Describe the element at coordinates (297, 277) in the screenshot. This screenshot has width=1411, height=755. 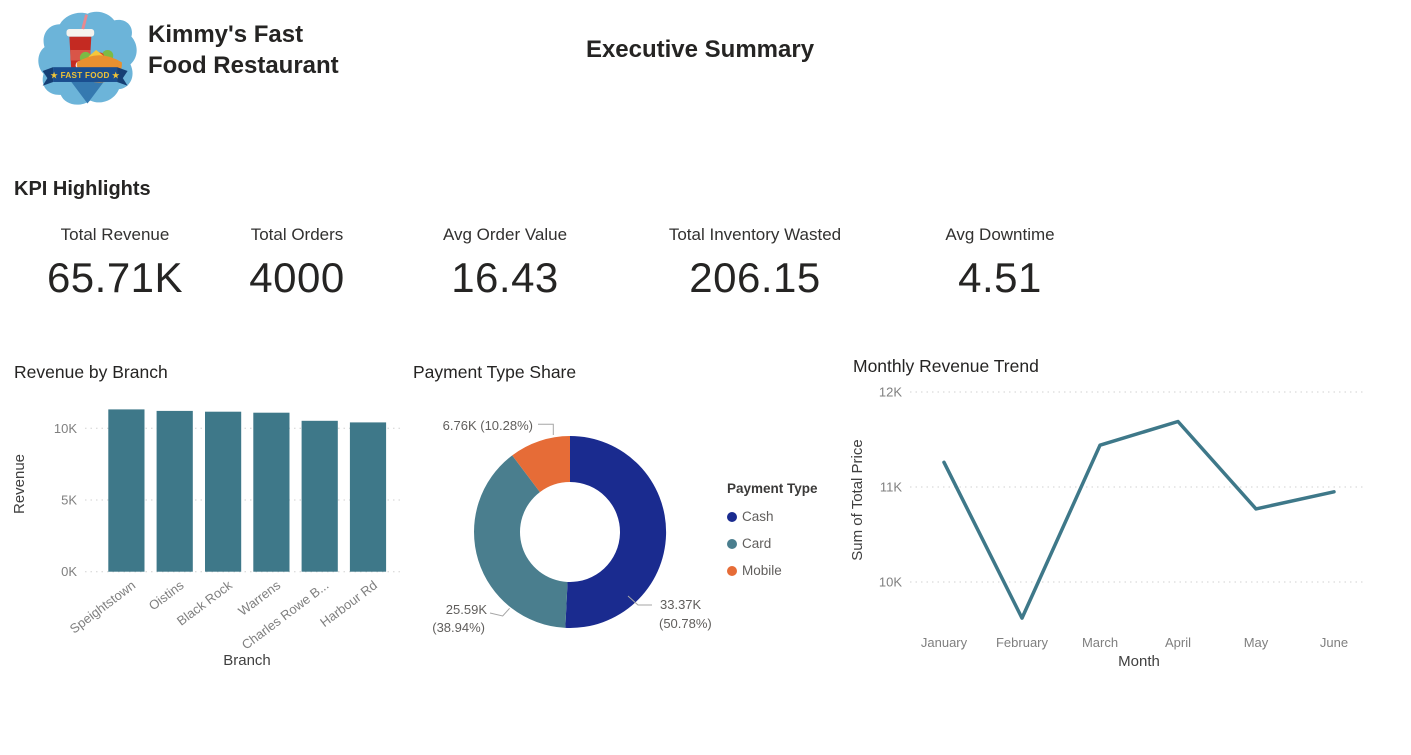
I see `kpi-value: 4000` at that location.